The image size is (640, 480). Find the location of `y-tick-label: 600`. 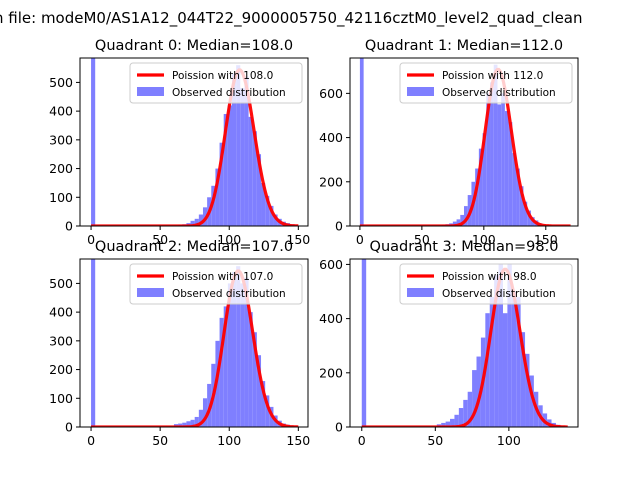

y-tick-label: 600 is located at coordinates (331, 264).